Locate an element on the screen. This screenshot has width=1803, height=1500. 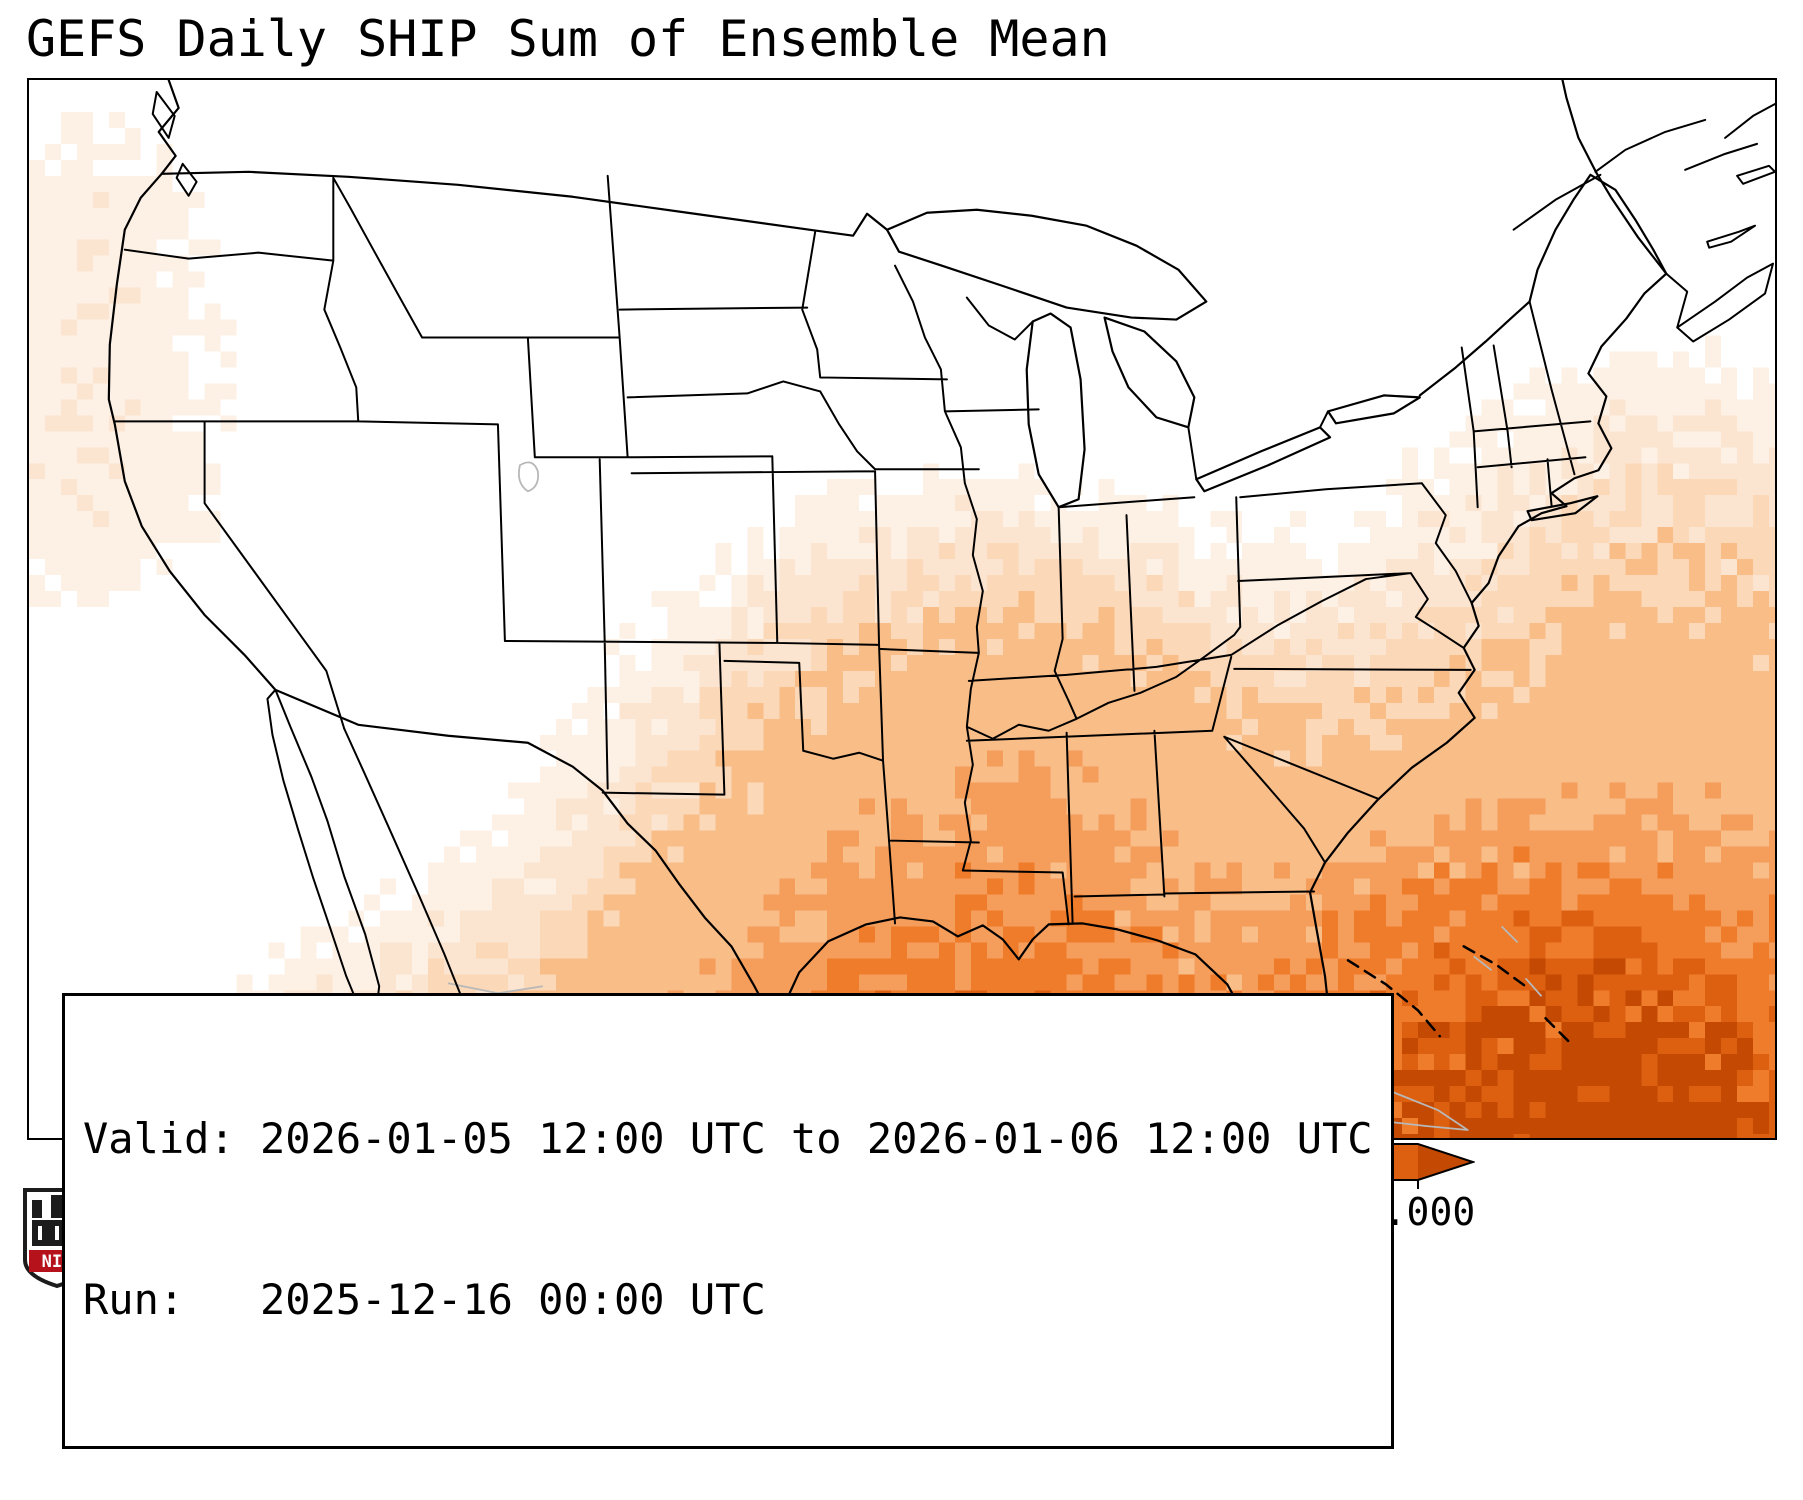
run-line: Run: 2025-12-16 00:00 UTC is located at coordinates (424, 1299).